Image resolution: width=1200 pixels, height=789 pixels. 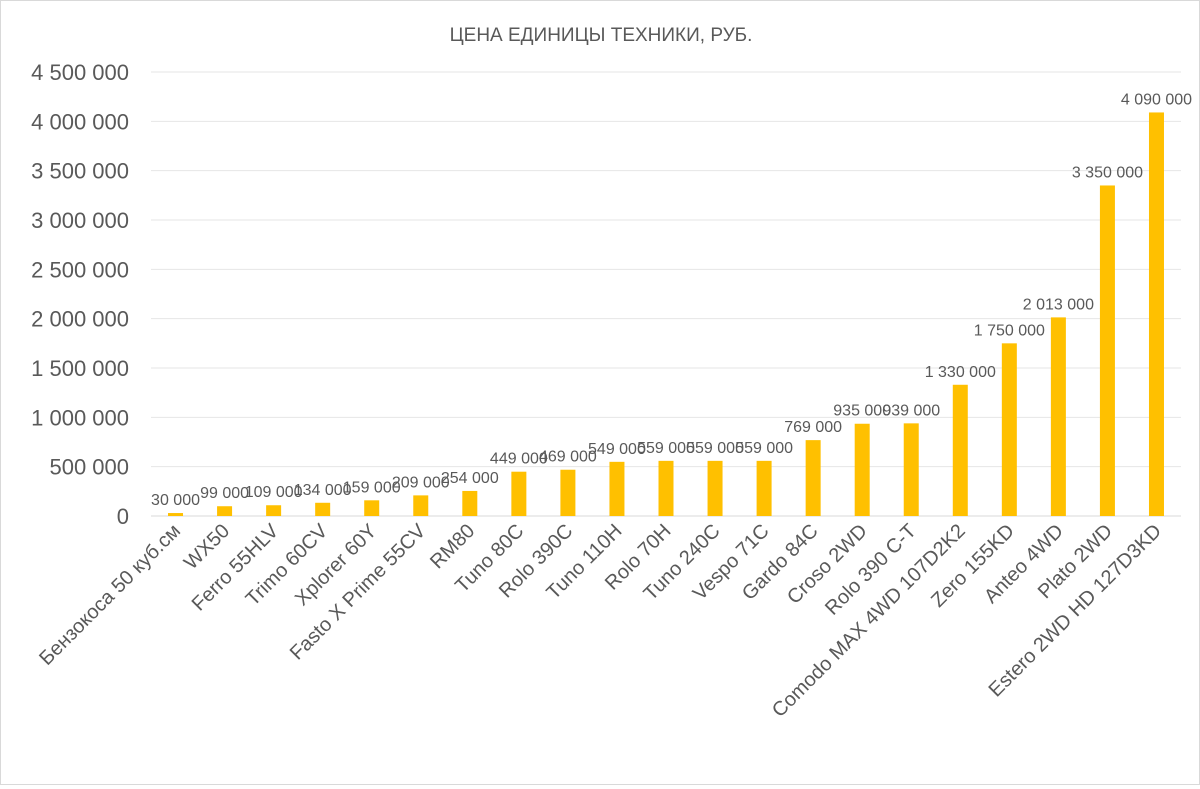 I want to click on data-label: 3 350 000, so click(x=1107, y=172).